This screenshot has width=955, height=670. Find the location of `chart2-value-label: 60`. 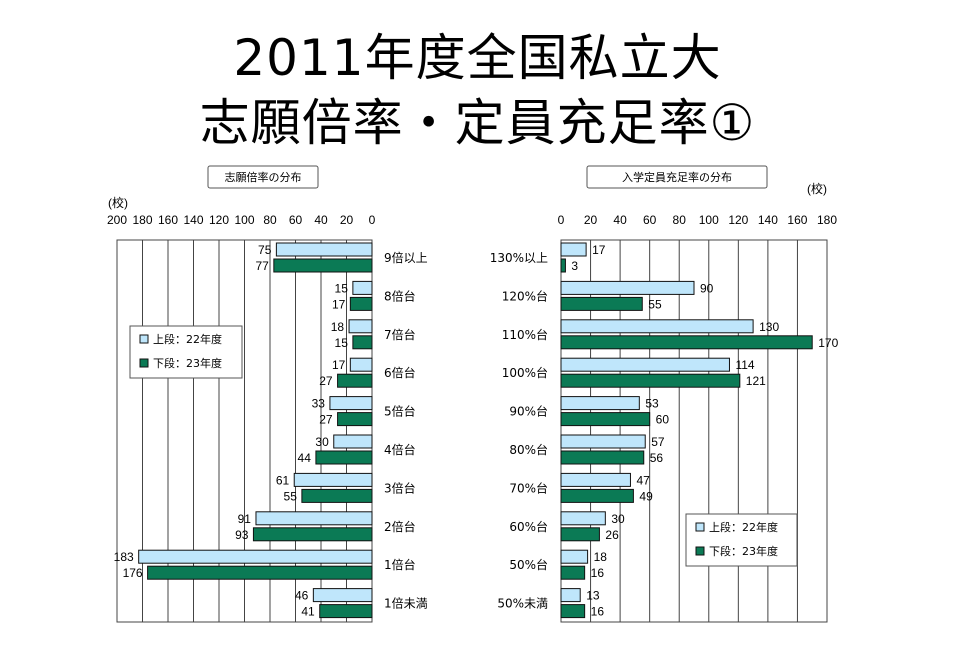

chart2-value-label: 60 is located at coordinates (663, 420).